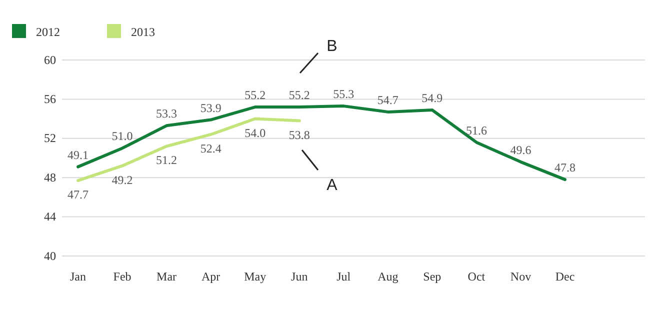 The height and width of the screenshot is (328, 662). Describe the element at coordinates (50, 217) in the screenshot. I see `y-tick-label: 44` at that location.